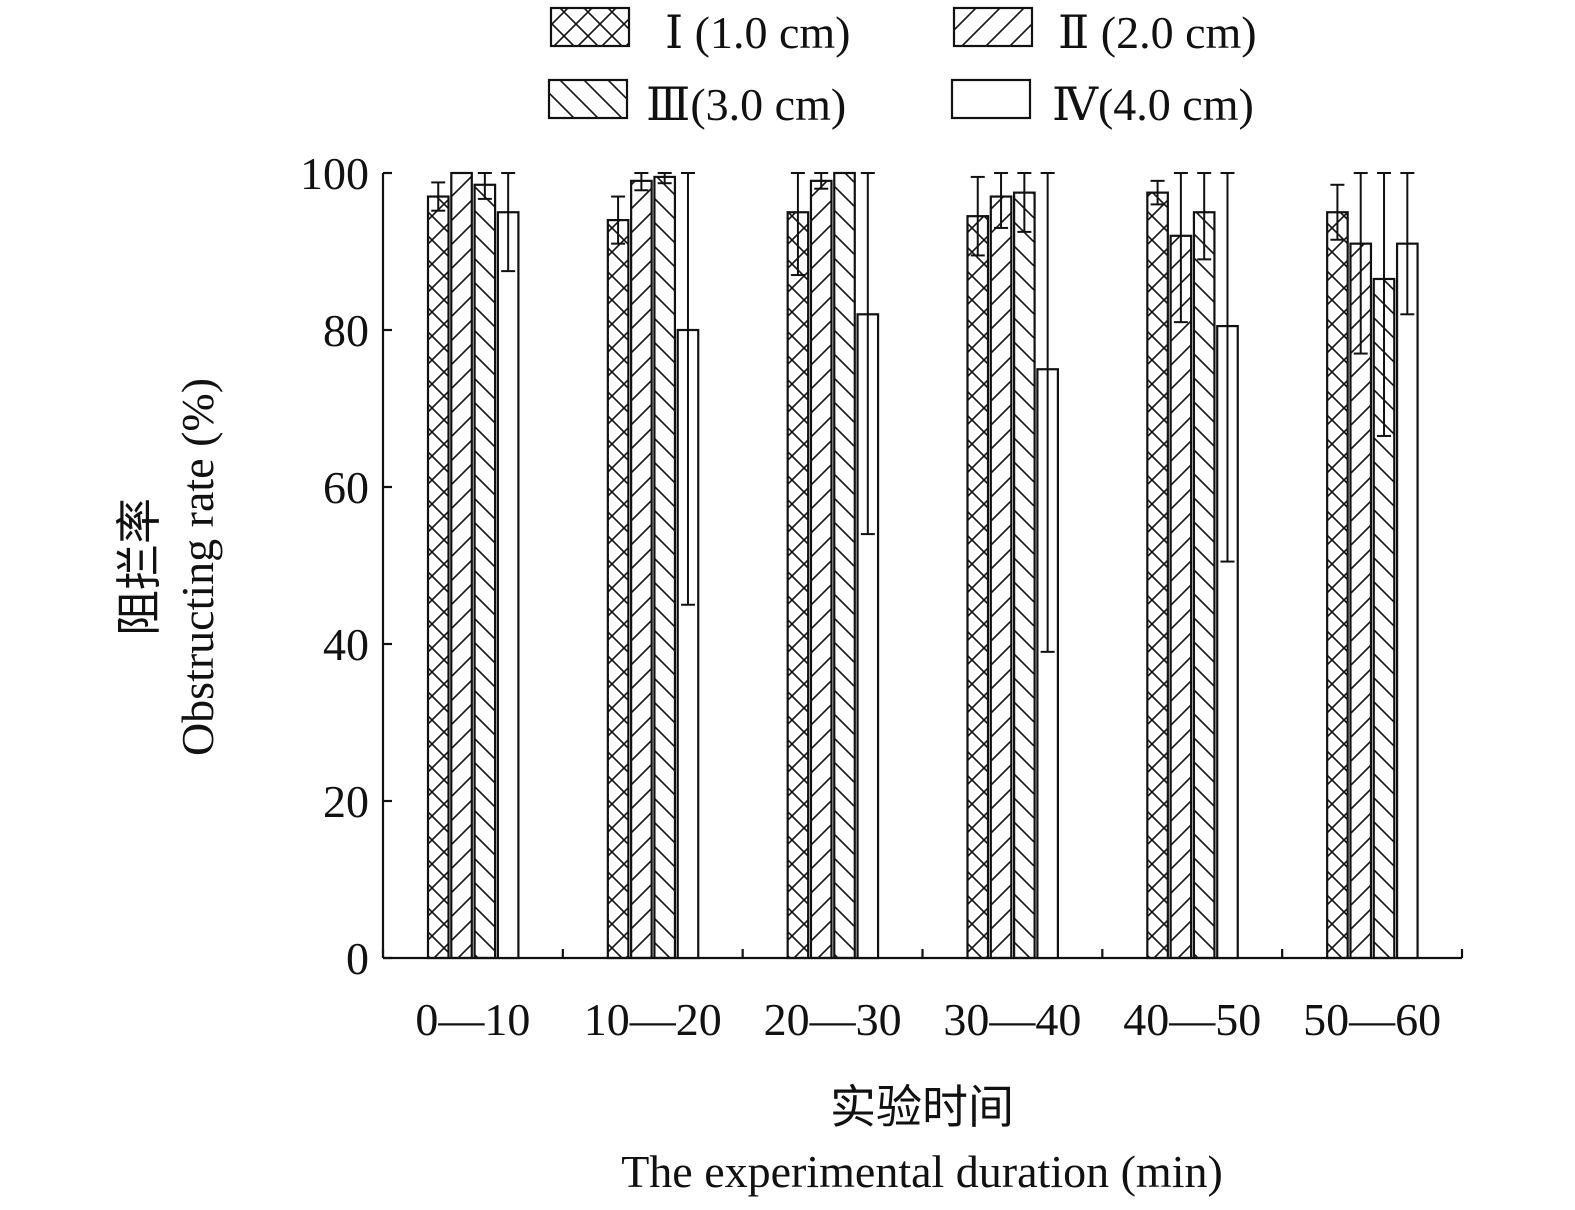 This screenshot has height=1210, width=1575. What do you see at coordinates (139, 567) in the screenshot?
I see `y-axis-title-zh: 阻拦率` at bounding box center [139, 567].